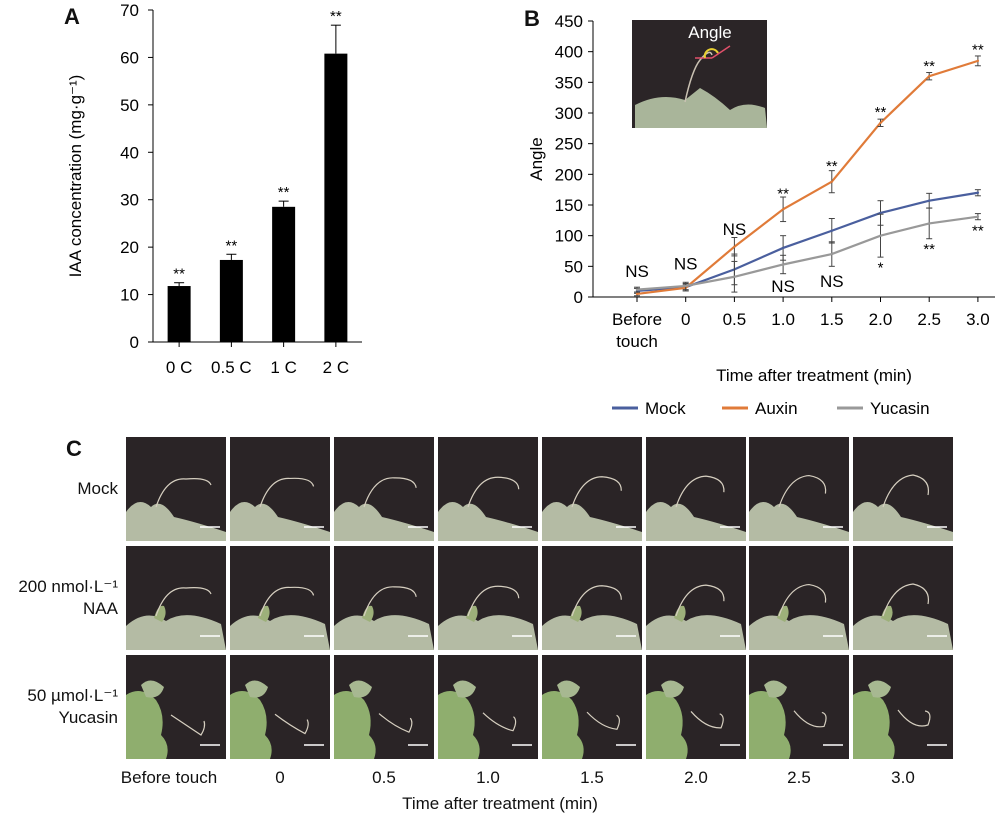 This screenshot has width=1000, height=819. Describe the element at coordinates (72, 695) in the screenshot. I see `row-label-line: 50 µmol·L⁻¹` at that location.